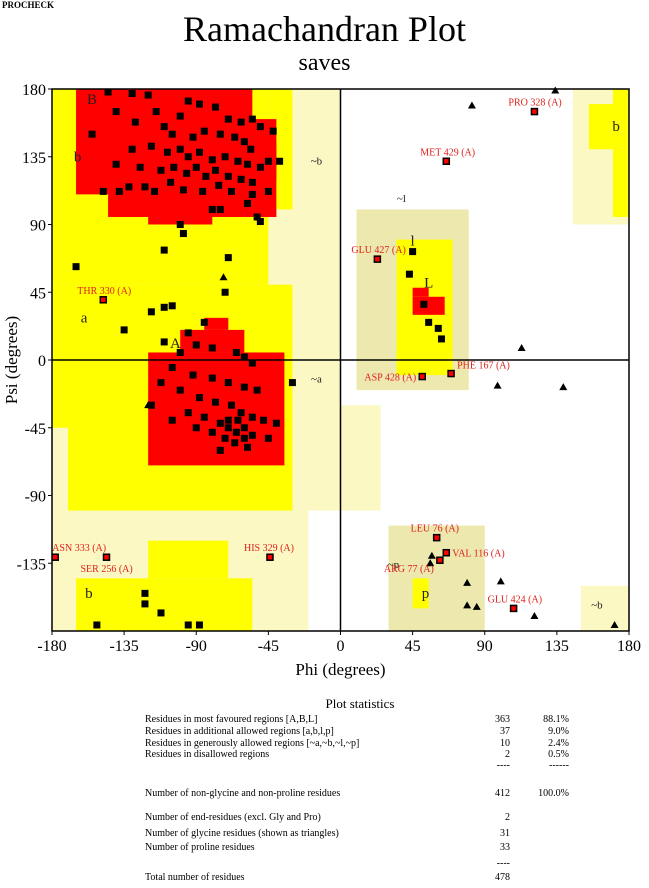 Image resolution: width=649 pixels, height=888 pixels. What do you see at coordinates (341, 646) in the screenshot?
I see `x-tick-label: 0` at bounding box center [341, 646].